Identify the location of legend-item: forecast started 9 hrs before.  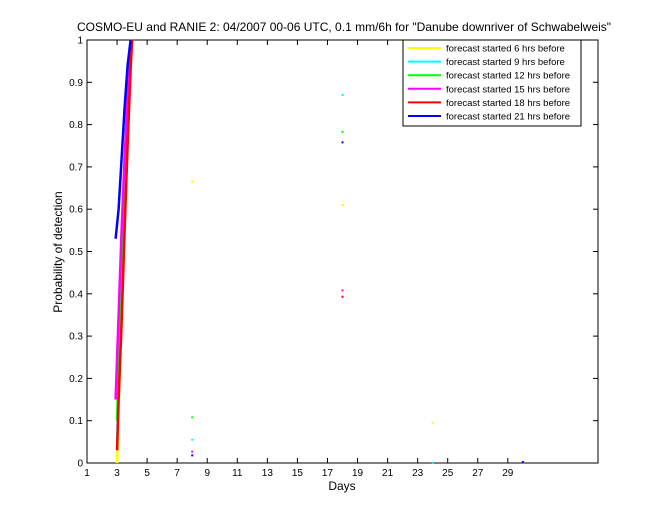
(486, 62).